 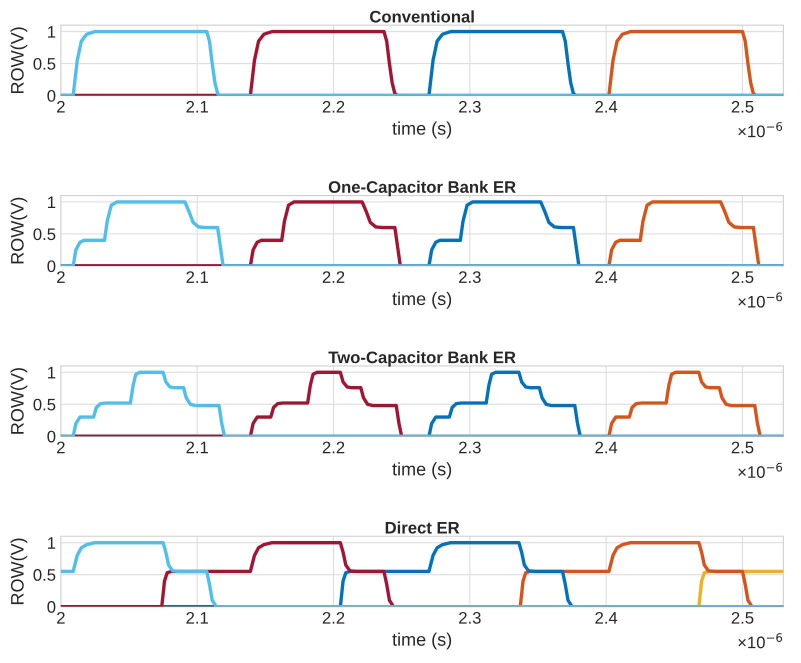 What do you see at coordinates (422, 359) in the screenshot?
I see `chart-title: Two-Capacitor Bank ER` at bounding box center [422, 359].